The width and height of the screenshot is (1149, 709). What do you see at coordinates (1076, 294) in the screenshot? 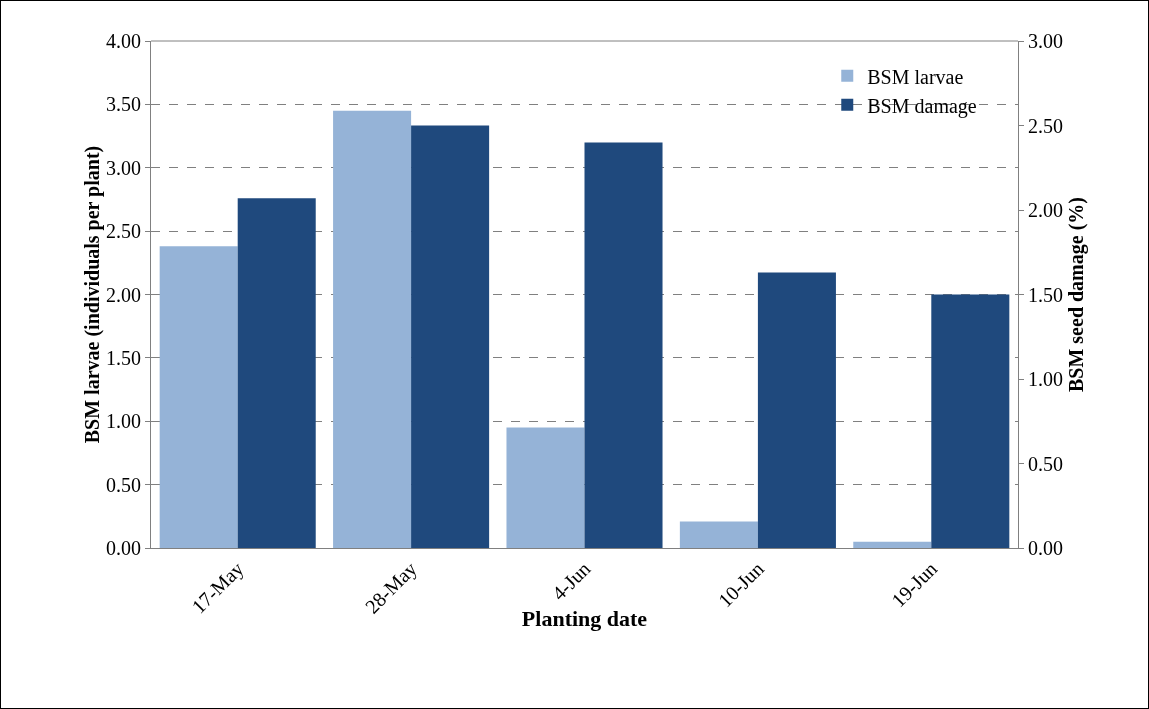
I see `y2-axis-title: BSM seed damage (%)` at bounding box center [1076, 294].